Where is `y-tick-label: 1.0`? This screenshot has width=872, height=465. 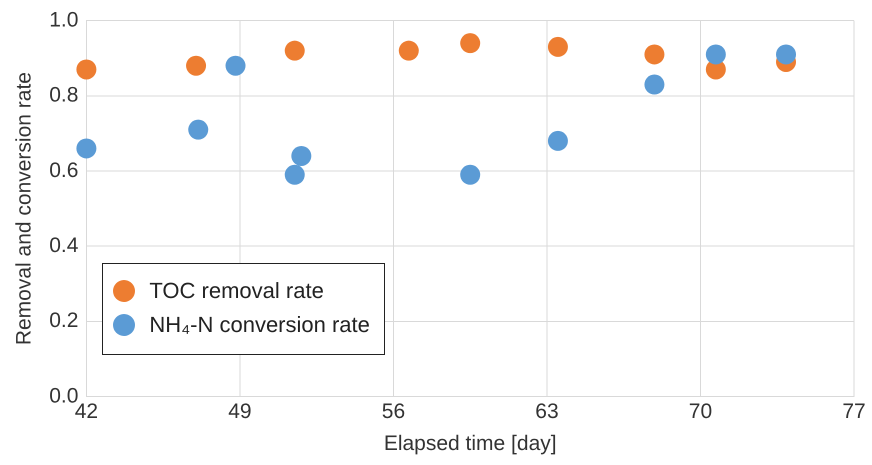
y-tick-label: 1.0 is located at coordinates (63, 20).